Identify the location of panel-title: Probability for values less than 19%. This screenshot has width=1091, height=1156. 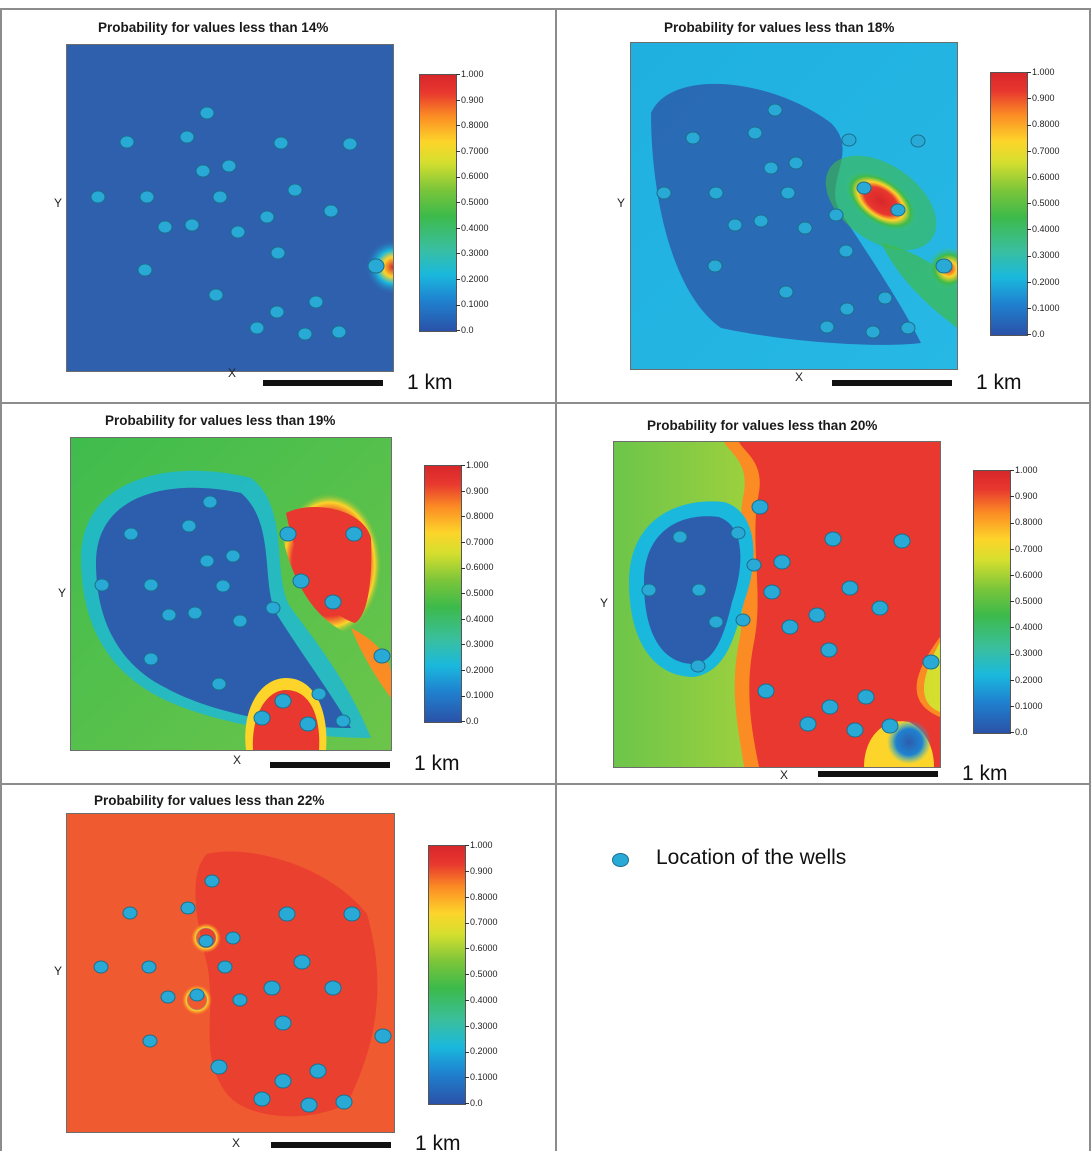
(220, 420).